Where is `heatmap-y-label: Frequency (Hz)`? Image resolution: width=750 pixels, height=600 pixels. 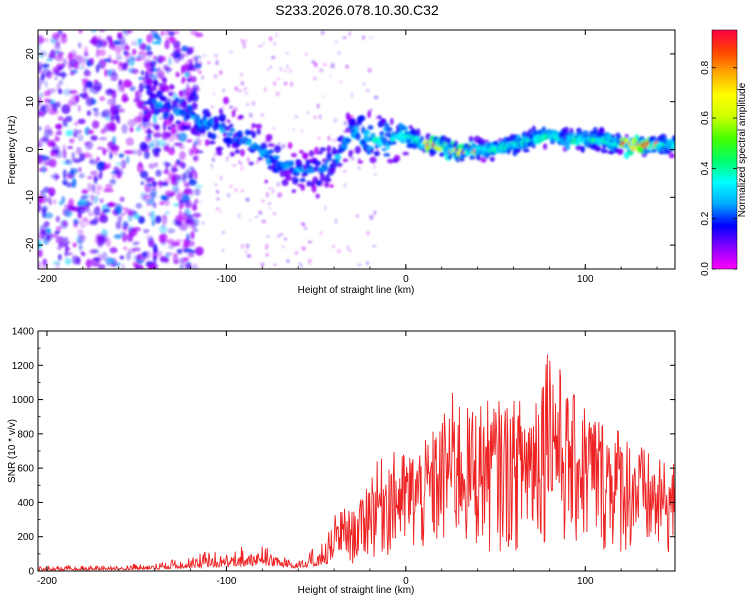 heatmap-y-label: Frequency (Hz) is located at coordinates (12, 150).